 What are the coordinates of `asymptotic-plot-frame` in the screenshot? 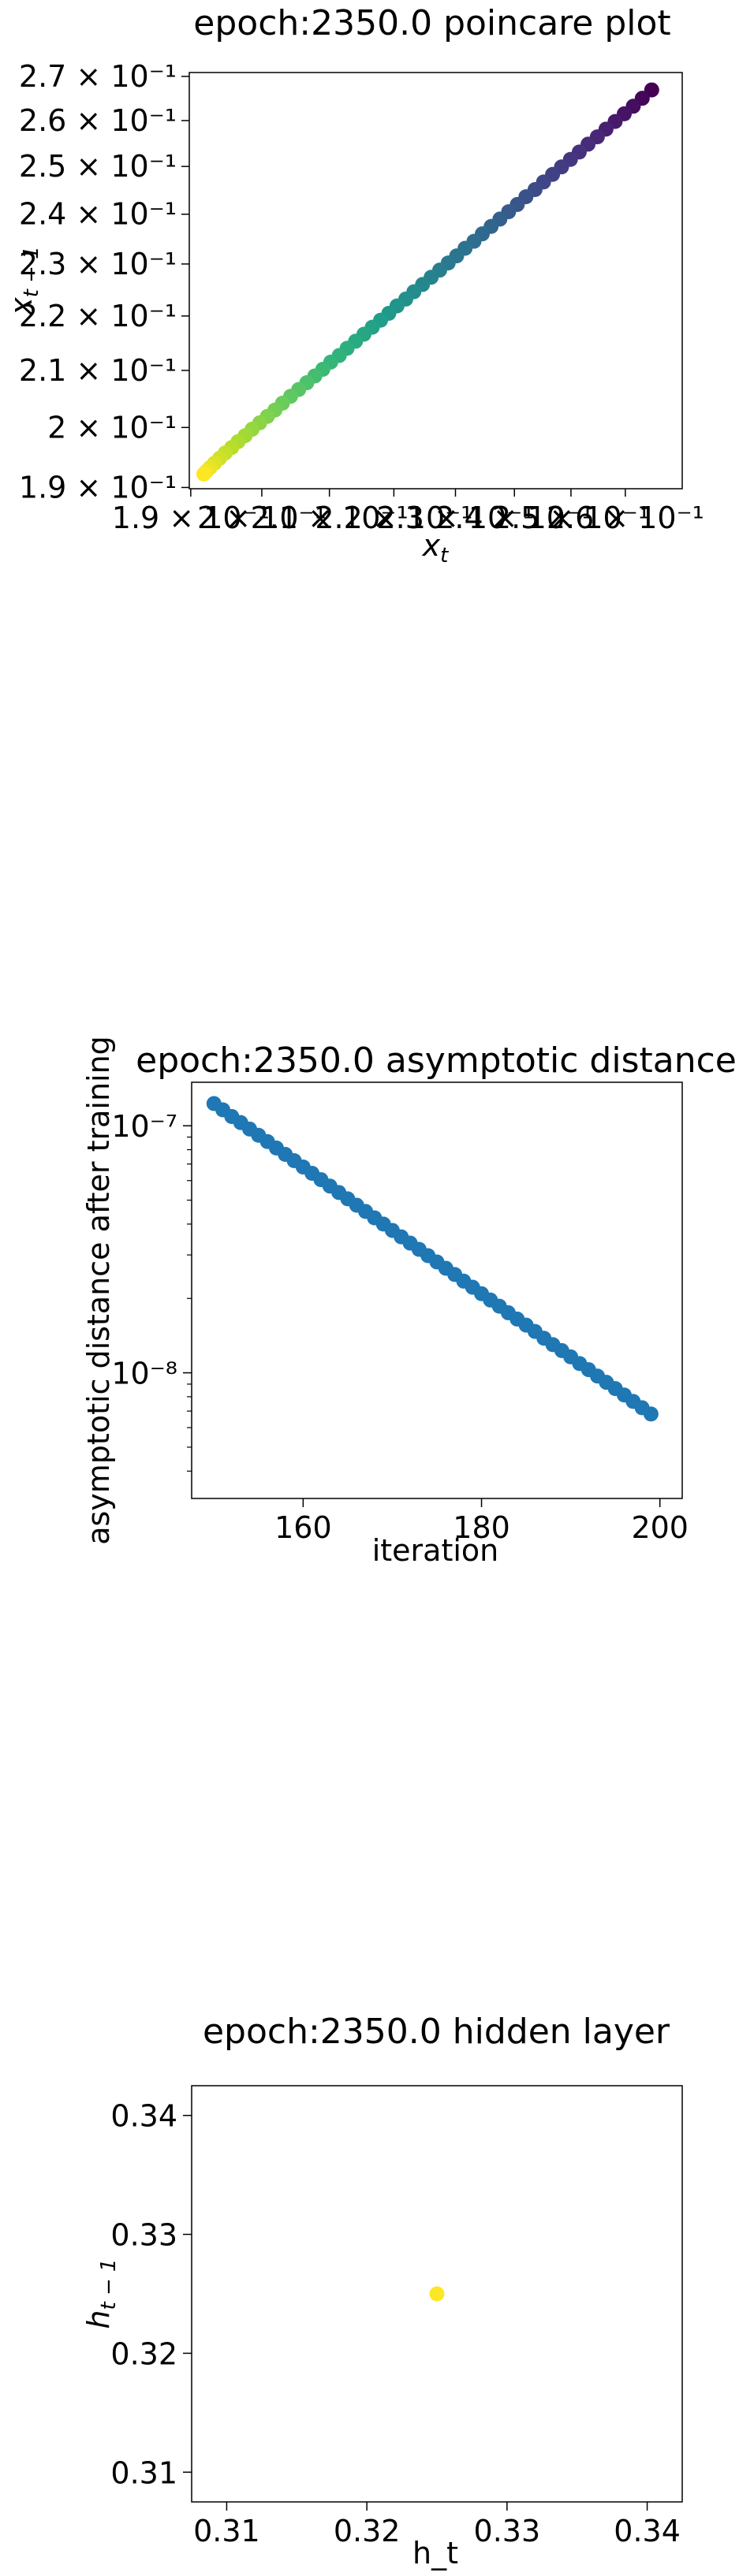 It's located at (437, 1290).